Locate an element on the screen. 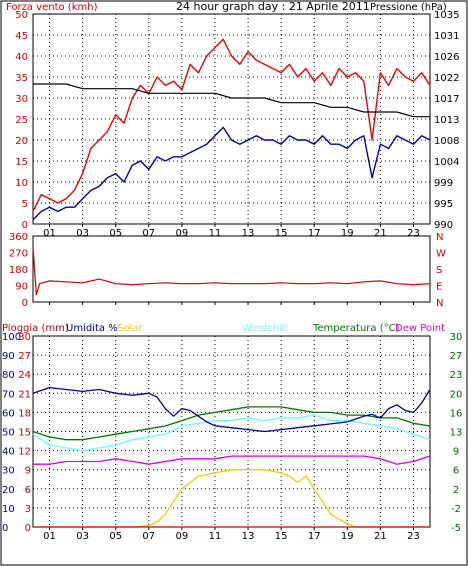 This screenshot has height=566, width=468. chart-title: 24 hour graph day : 21 Aprile 2011 is located at coordinates (273, 6).